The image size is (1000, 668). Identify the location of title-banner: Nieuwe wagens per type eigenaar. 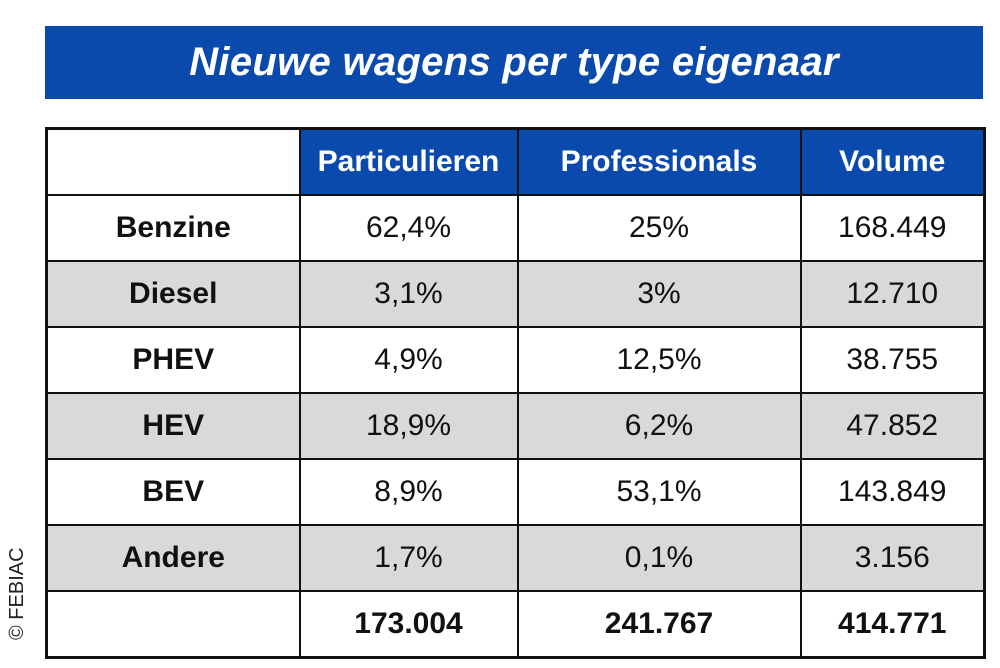
(514, 62).